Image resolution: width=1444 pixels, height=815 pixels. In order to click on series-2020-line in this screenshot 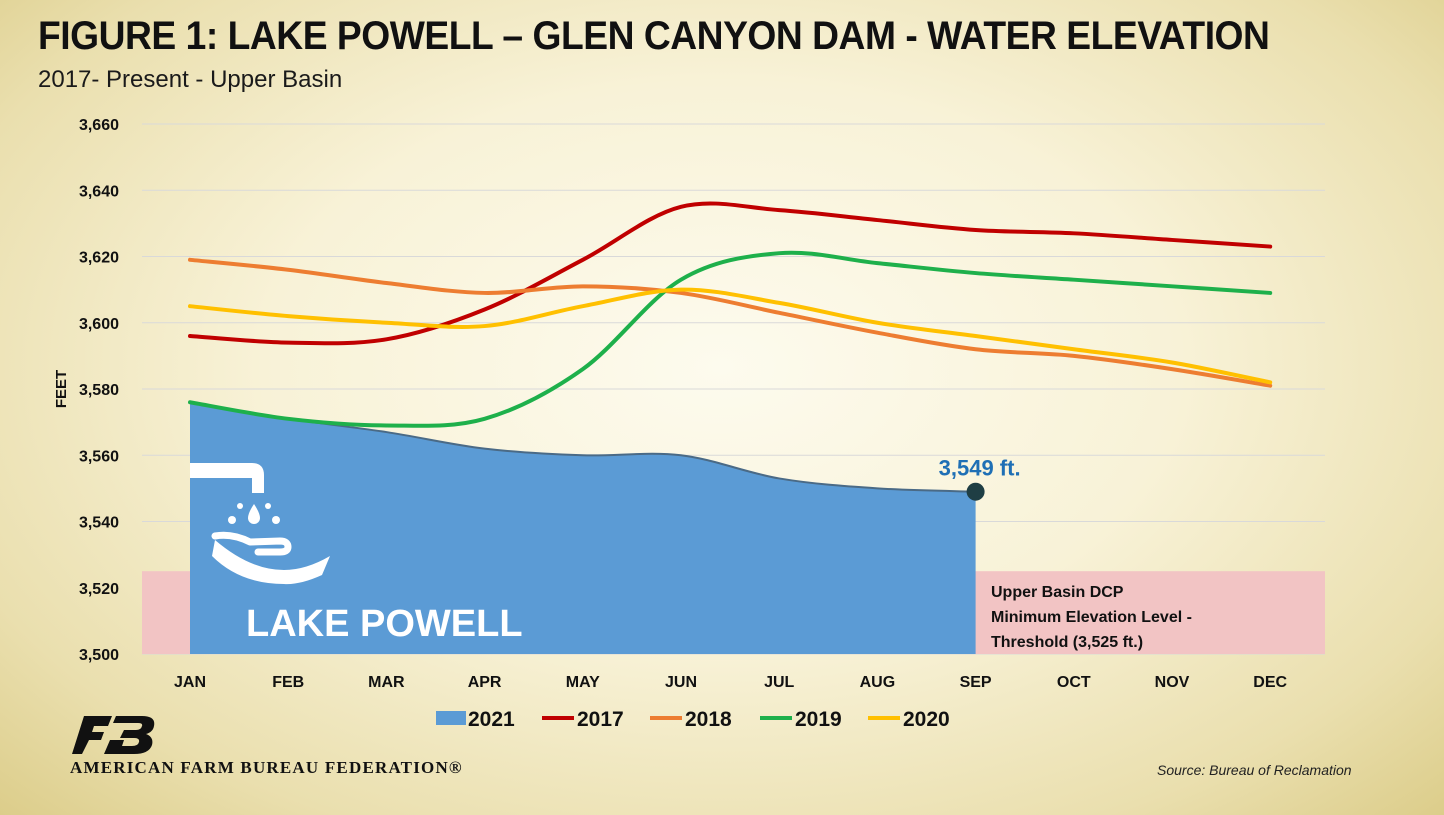, I will do `click(730, 336)`.